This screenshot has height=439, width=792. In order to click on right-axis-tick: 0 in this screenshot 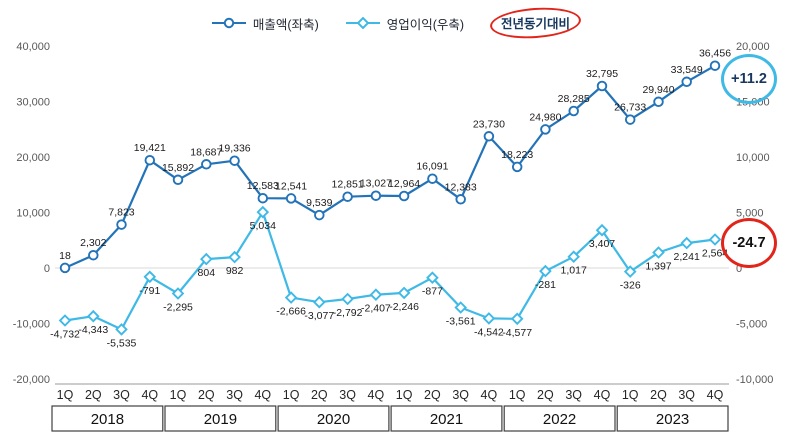, I will do `click(739, 269)`.